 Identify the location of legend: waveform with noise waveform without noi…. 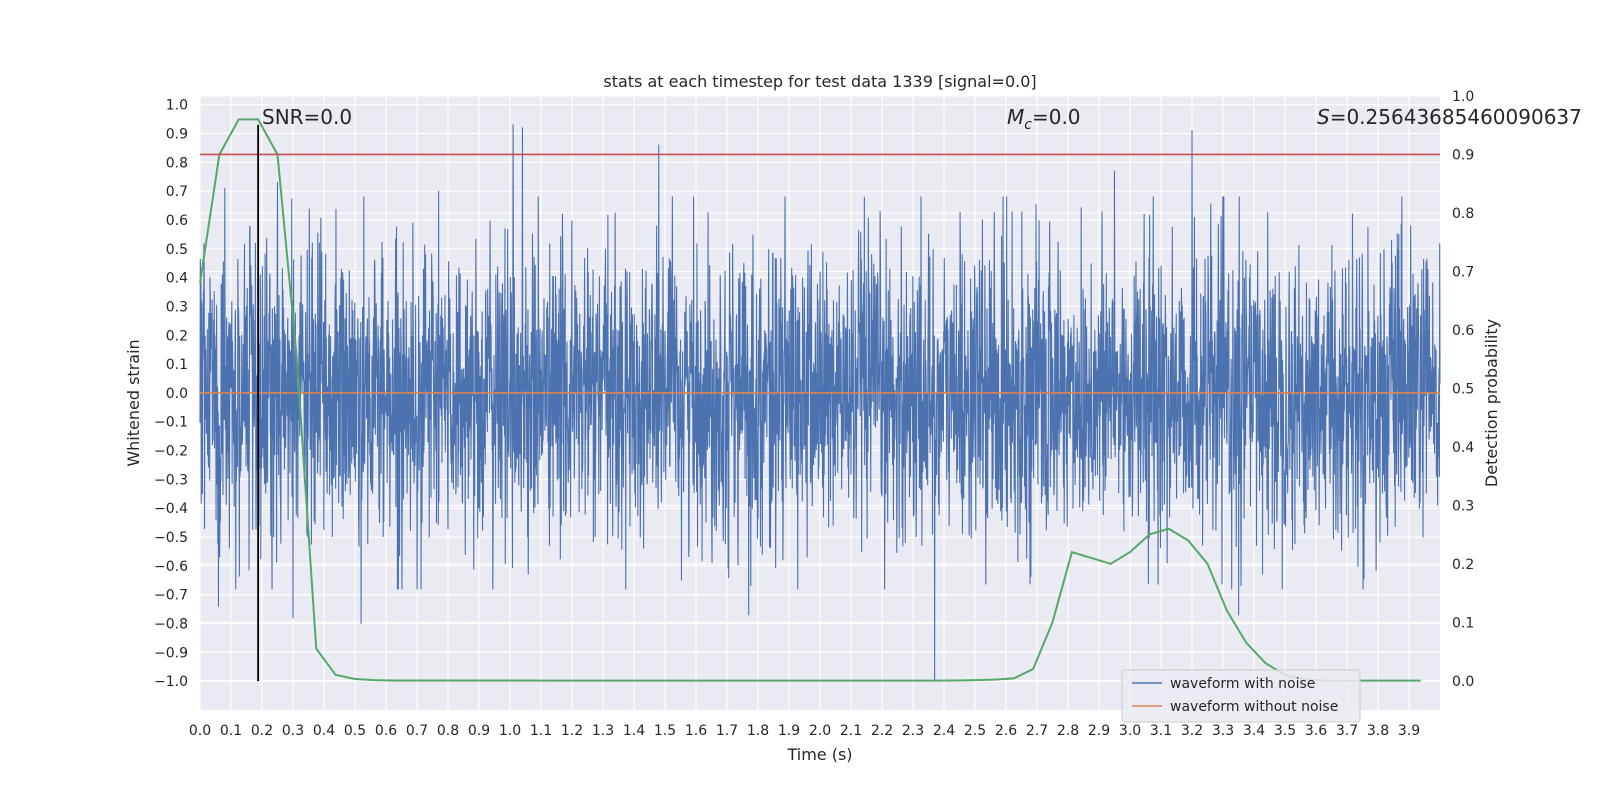
(1241, 696).